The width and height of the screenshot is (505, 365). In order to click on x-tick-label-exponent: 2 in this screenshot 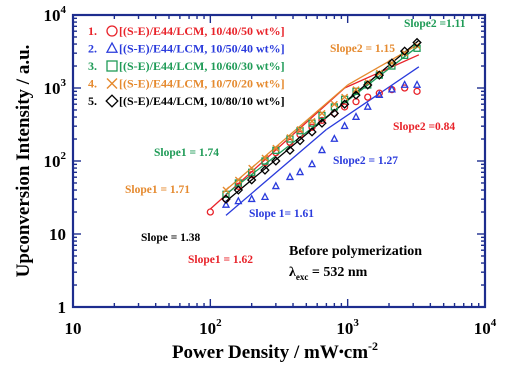, I will do `click(219, 323)`.